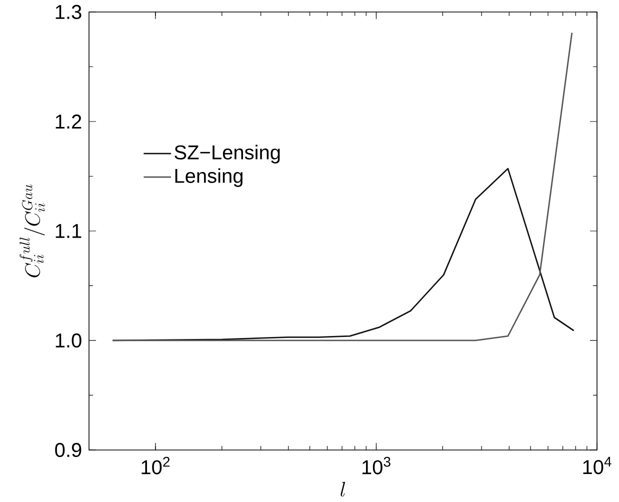  I want to click on x-tick-label: 10$^{2}$, so click(156, 465).